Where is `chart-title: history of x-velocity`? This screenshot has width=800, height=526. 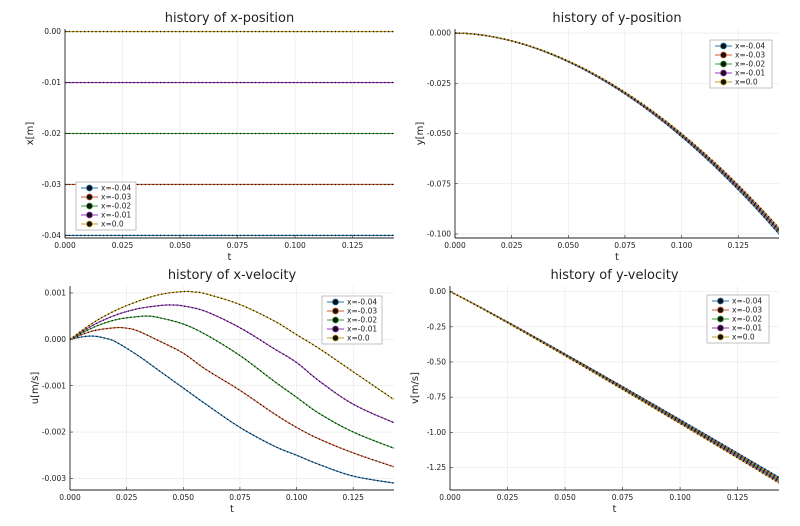
chart-title: history of x-velocity is located at coordinates (232, 275).